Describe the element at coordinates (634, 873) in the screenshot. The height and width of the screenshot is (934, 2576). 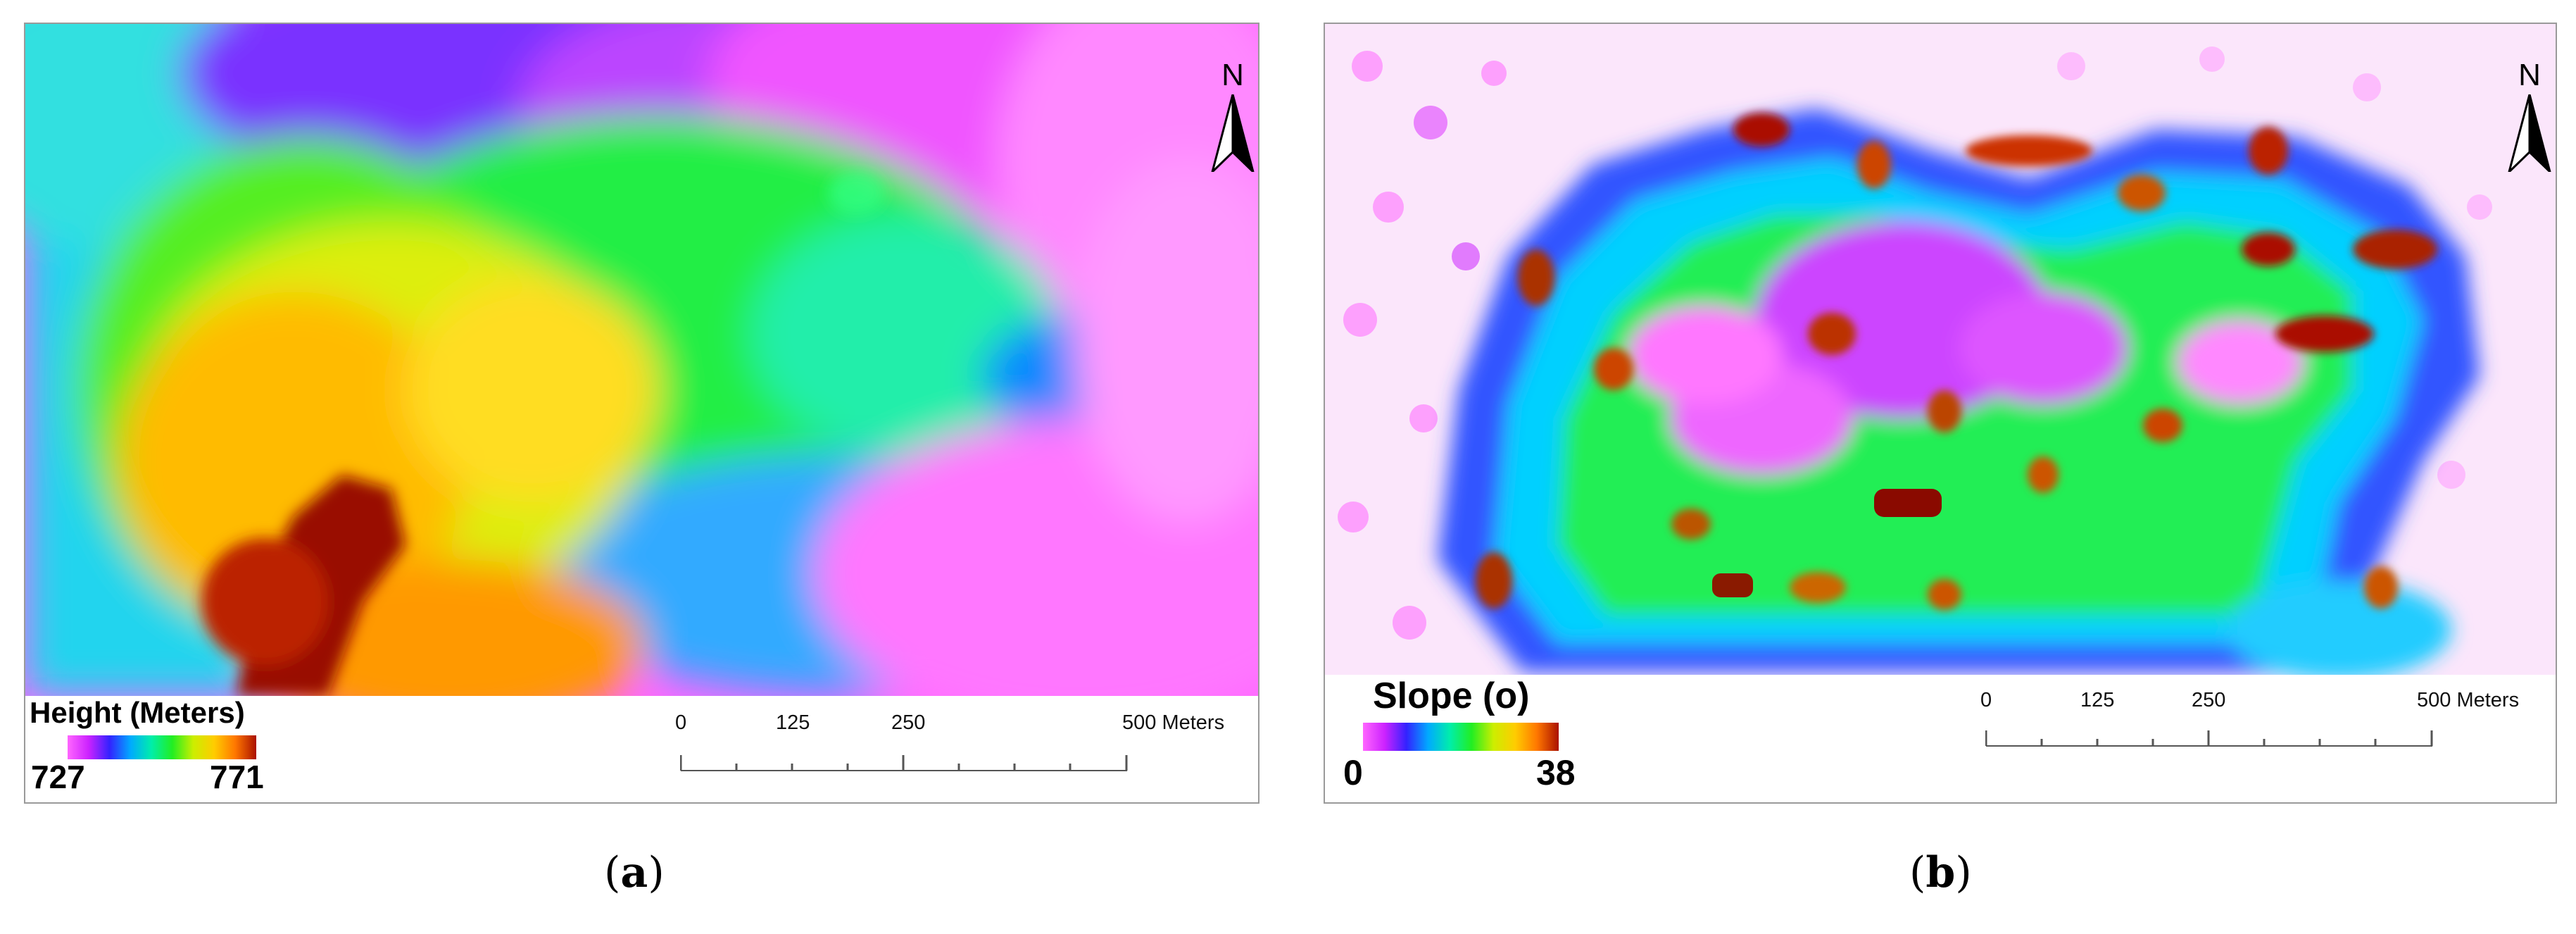
I see `panel-label-a: (a)` at that location.